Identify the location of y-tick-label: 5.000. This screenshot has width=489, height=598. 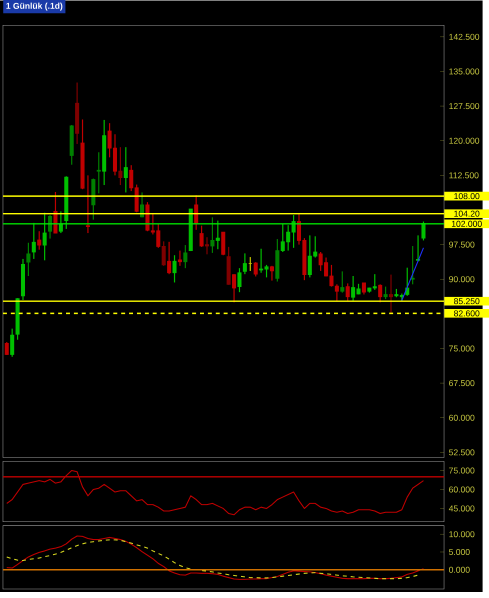
(459, 552).